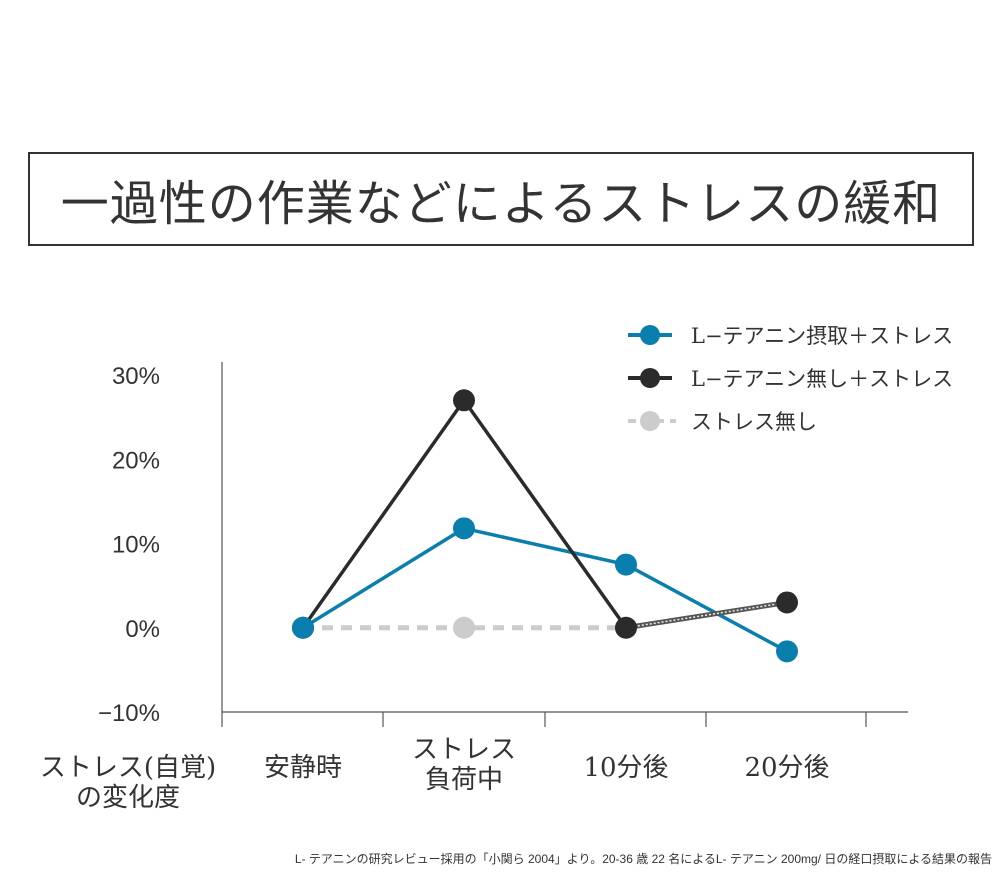  I want to click on y-axis-label: ストレス(自覚)の変化度, so click(128, 783).